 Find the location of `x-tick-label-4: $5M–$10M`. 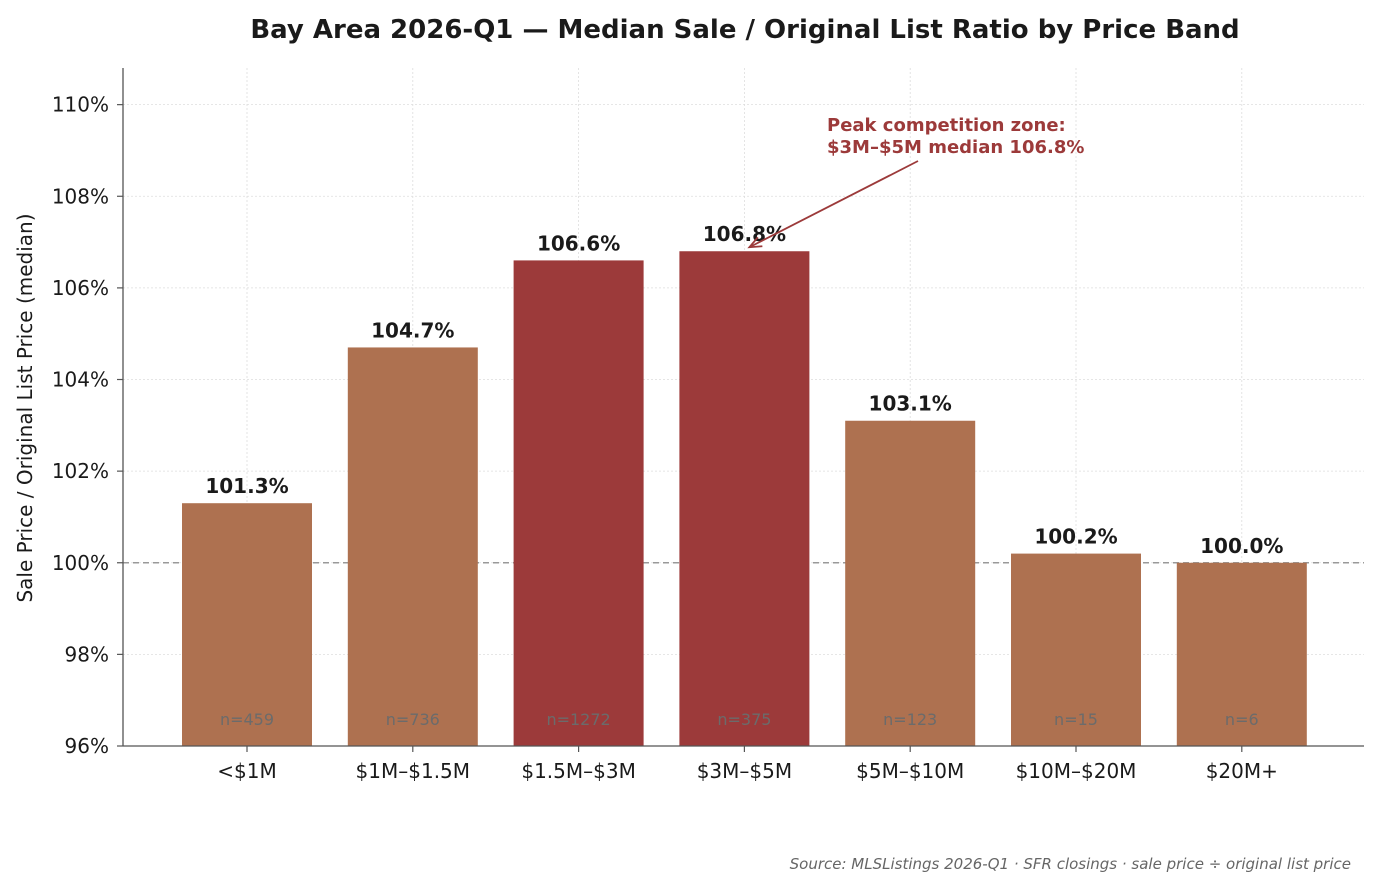

x-tick-label-4: $5M–$10M is located at coordinates (910, 771).